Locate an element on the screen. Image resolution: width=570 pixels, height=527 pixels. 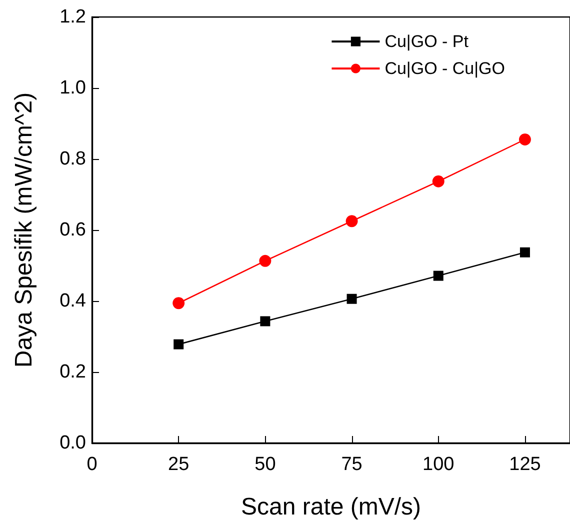
x-tick-label: 0 is located at coordinates (92, 464).